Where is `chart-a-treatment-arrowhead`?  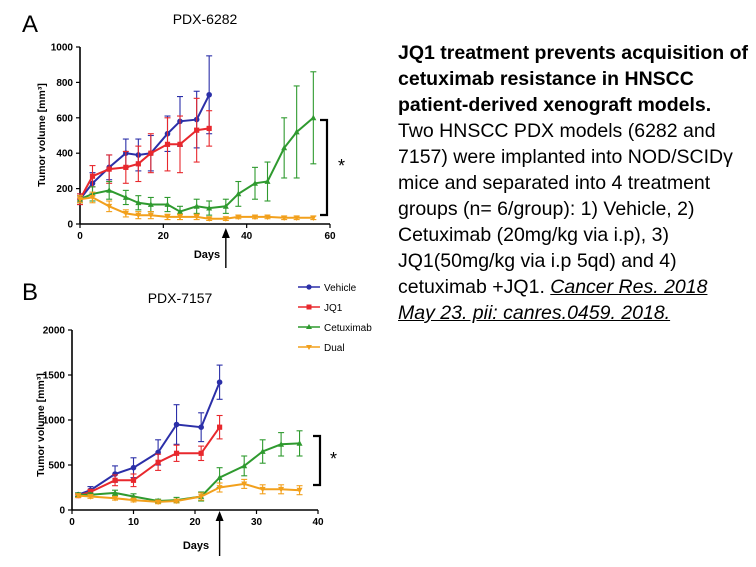 chart-a-treatment-arrowhead is located at coordinates (225, 233).